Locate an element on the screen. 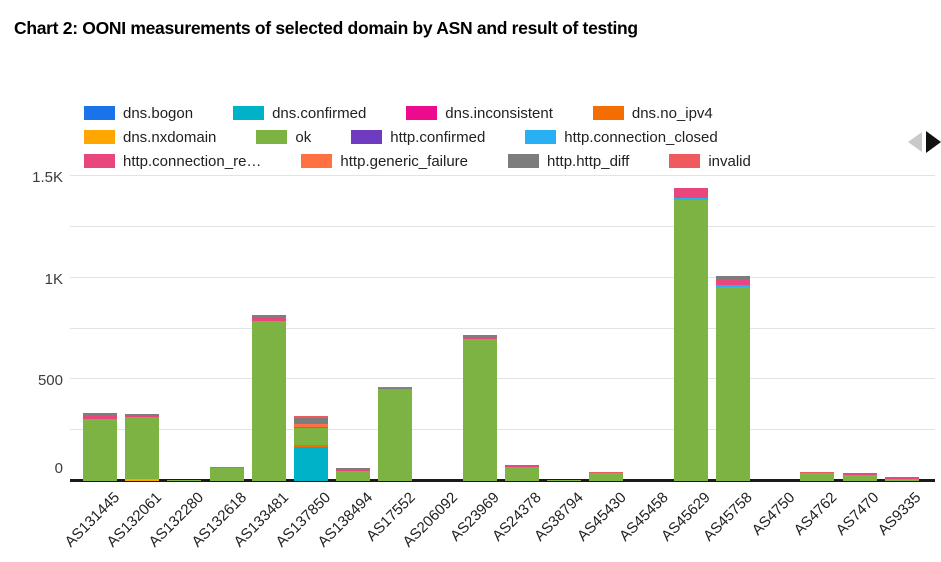 This screenshot has height=562, width=941. legend-label: invalid is located at coordinates (729, 161).